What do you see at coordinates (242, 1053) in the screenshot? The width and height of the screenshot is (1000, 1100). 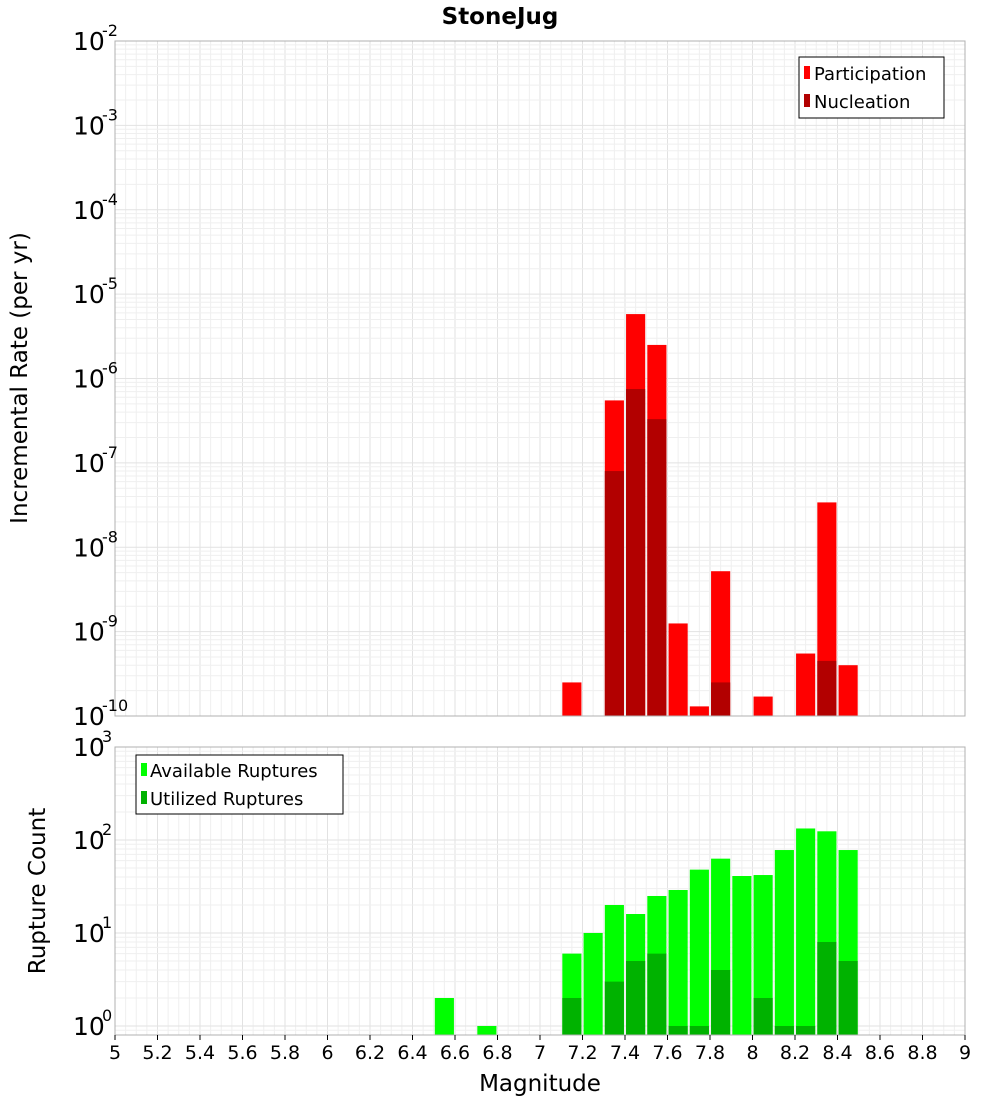 I see `x-tick-label: 5.6` at bounding box center [242, 1053].